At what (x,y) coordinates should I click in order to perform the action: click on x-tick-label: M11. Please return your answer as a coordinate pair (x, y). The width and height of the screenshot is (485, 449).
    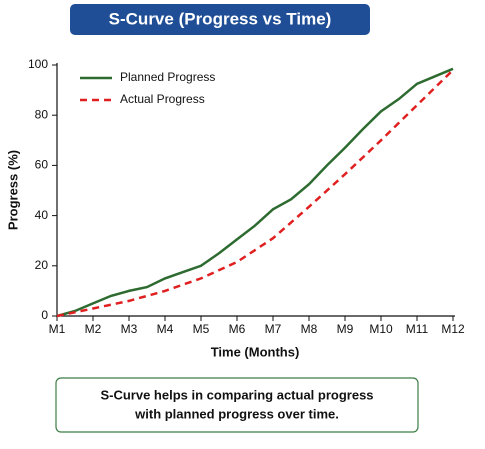
    Looking at the image, I should click on (417, 329).